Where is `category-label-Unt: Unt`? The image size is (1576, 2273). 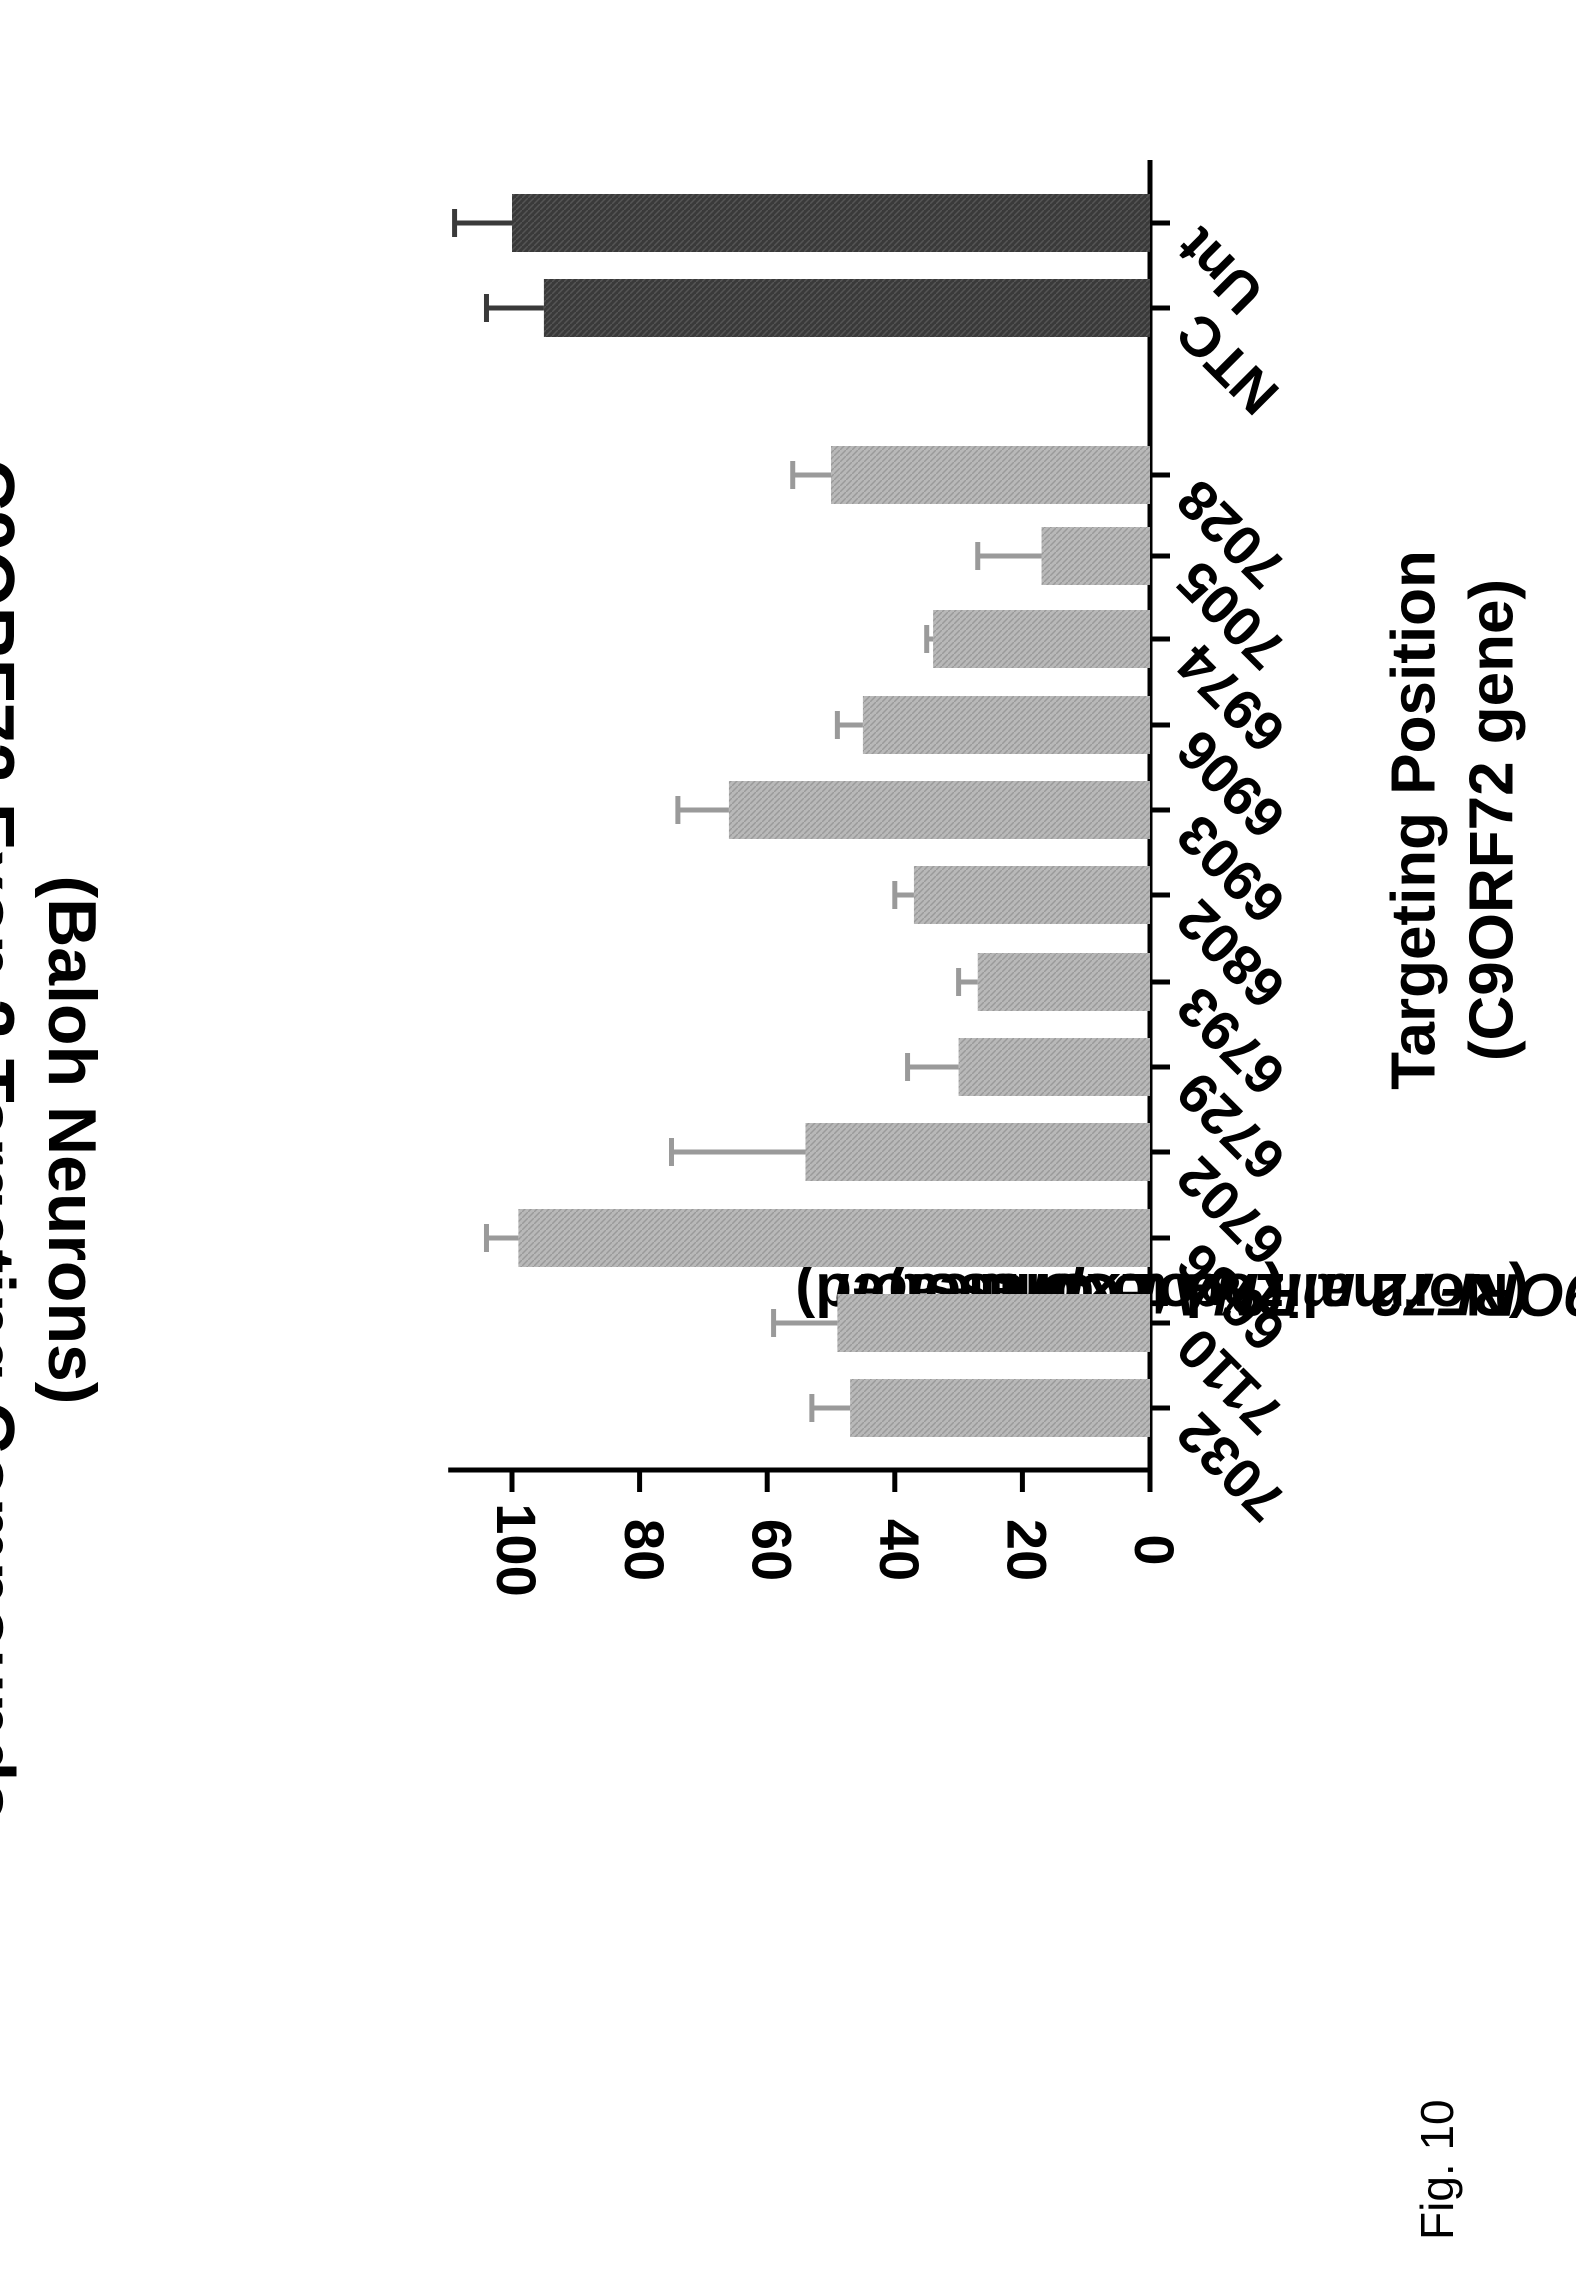 category-label-Unt: Unt is located at coordinates (1219, 271).